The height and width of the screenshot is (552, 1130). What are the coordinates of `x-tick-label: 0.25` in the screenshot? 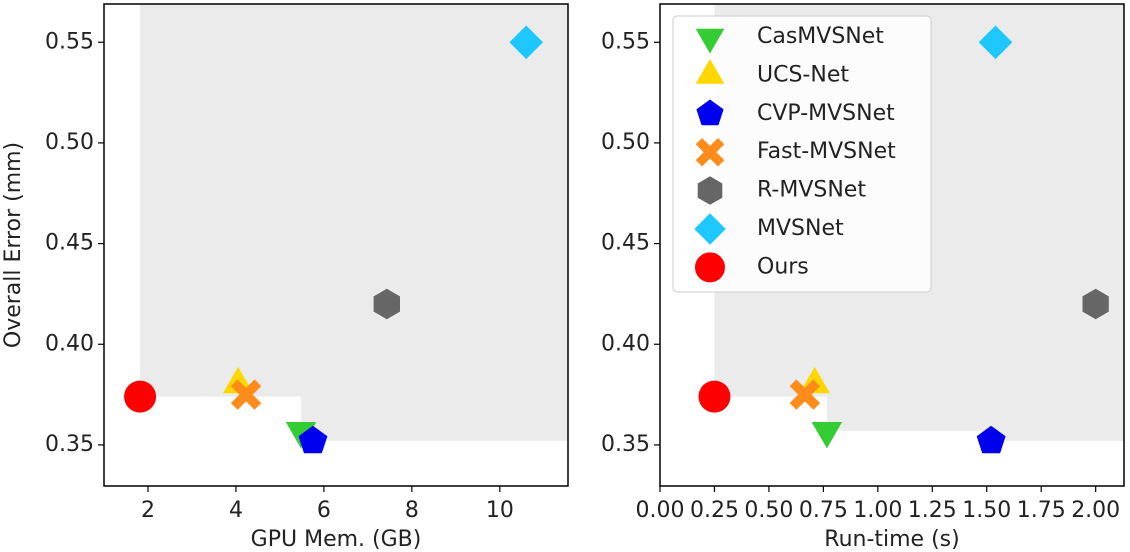 It's located at (714, 510).